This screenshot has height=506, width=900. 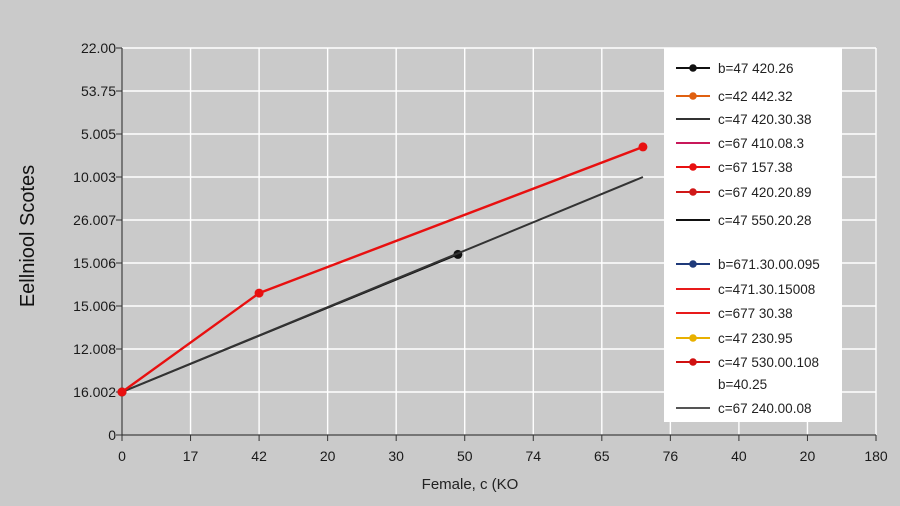 What do you see at coordinates (98, 48) in the screenshot?
I see `y-tick-label: 22.00` at bounding box center [98, 48].